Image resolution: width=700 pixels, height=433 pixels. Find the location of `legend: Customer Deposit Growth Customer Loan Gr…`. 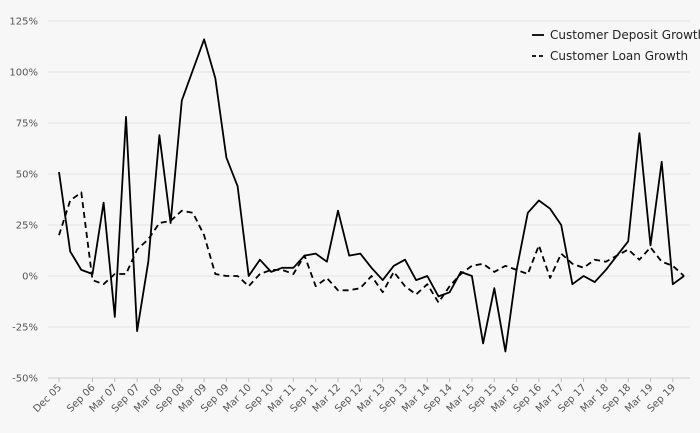

legend: Customer Deposit Growth Customer Loan Gr… is located at coordinates (616, 45).